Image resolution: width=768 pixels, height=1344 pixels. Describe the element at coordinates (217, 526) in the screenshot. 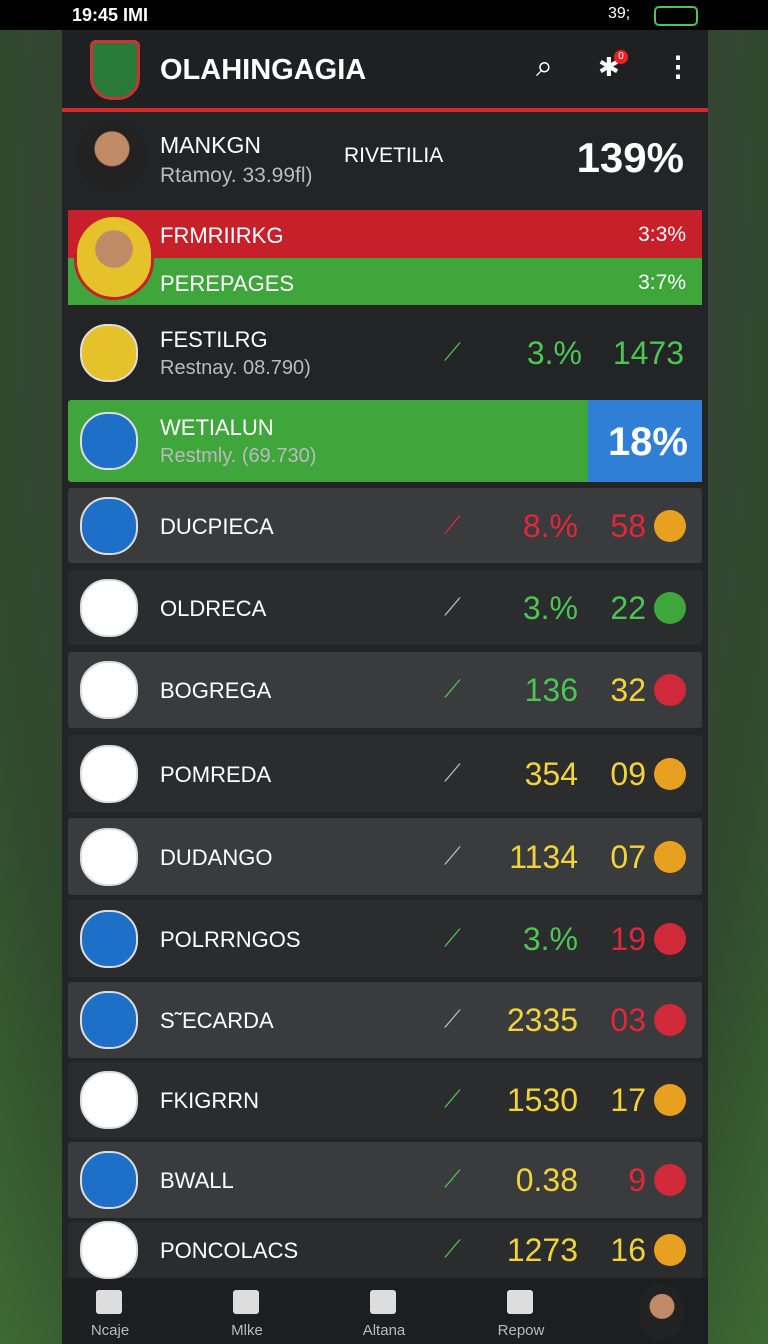

I see `team-name: DUCPIECA` at that location.